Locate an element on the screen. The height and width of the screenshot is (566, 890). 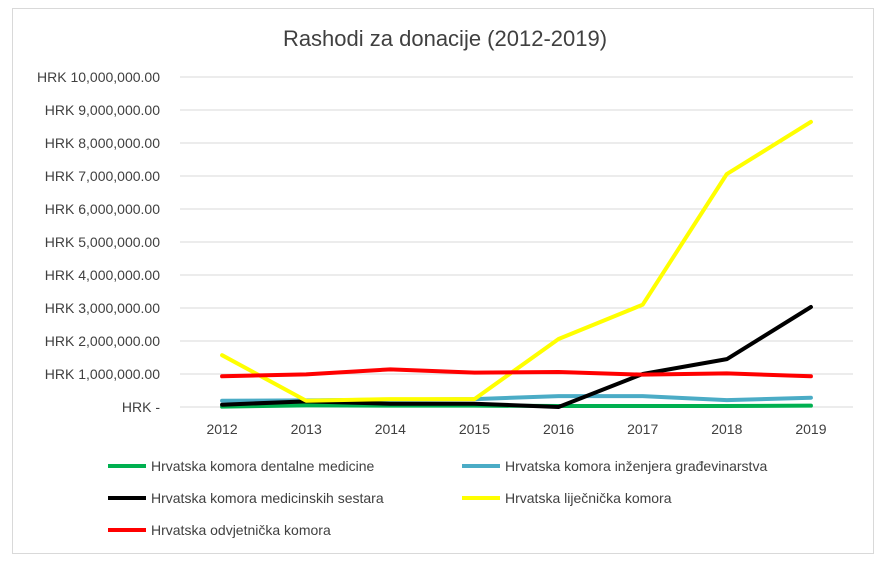
x-tick-label: 2018 is located at coordinates (726, 429).